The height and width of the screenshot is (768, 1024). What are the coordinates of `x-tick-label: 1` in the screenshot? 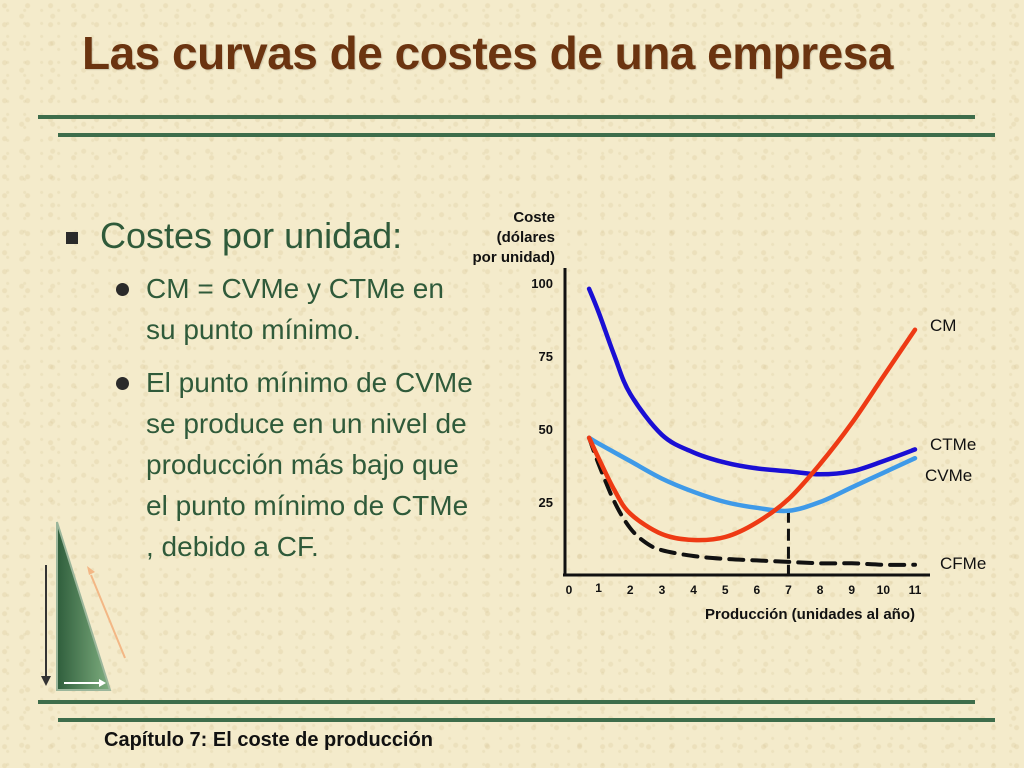 It's located at (598, 588).